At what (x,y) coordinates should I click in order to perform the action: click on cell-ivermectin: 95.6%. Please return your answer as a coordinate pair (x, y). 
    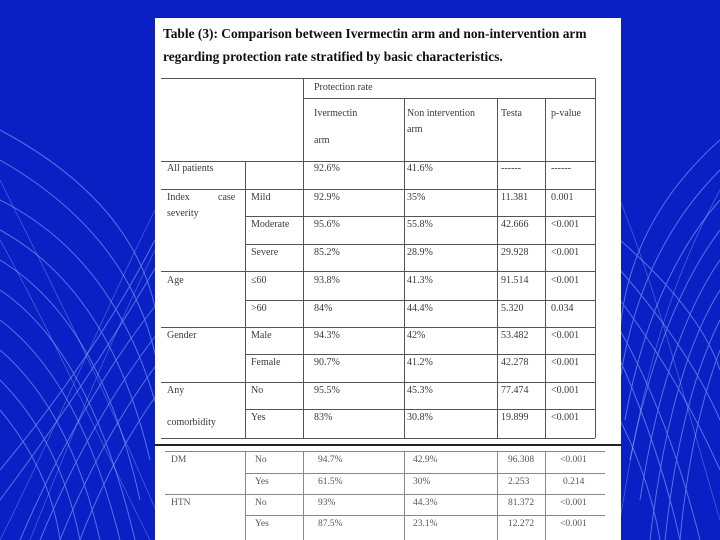
    Looking at the image, I should click on (327, 224).